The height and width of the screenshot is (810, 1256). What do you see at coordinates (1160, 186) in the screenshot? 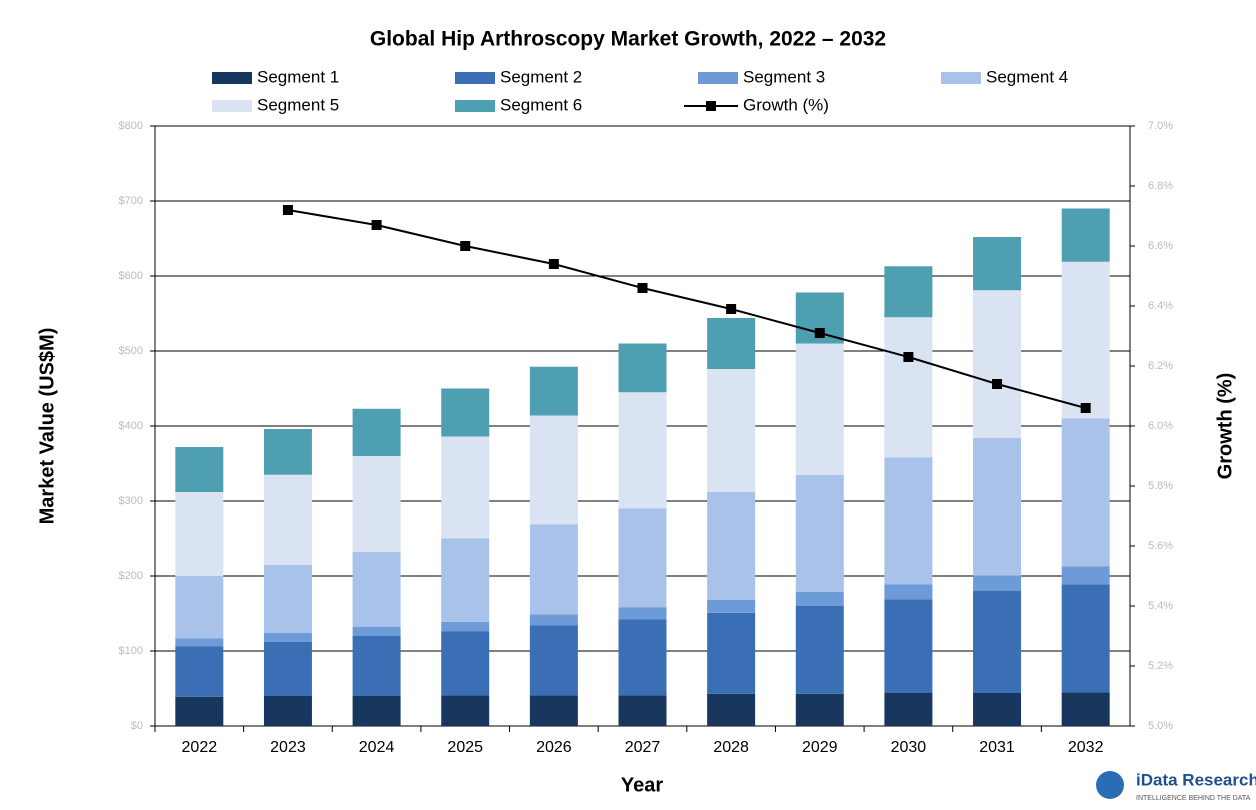
I see `y2-tick-label: 6.8%` at bounding box center [1160, 186].